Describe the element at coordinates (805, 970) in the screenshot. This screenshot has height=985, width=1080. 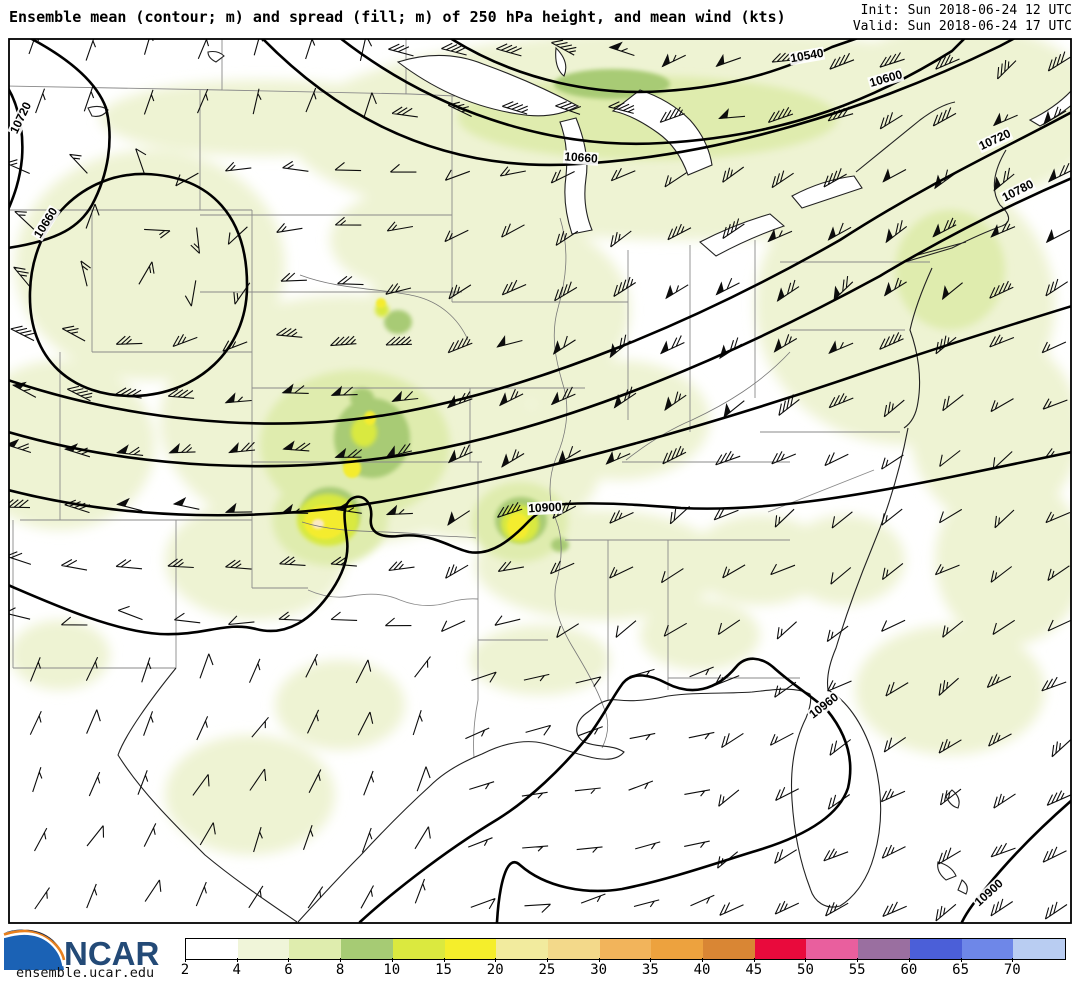
I see `colorbar-tick-label: 50` at that location.